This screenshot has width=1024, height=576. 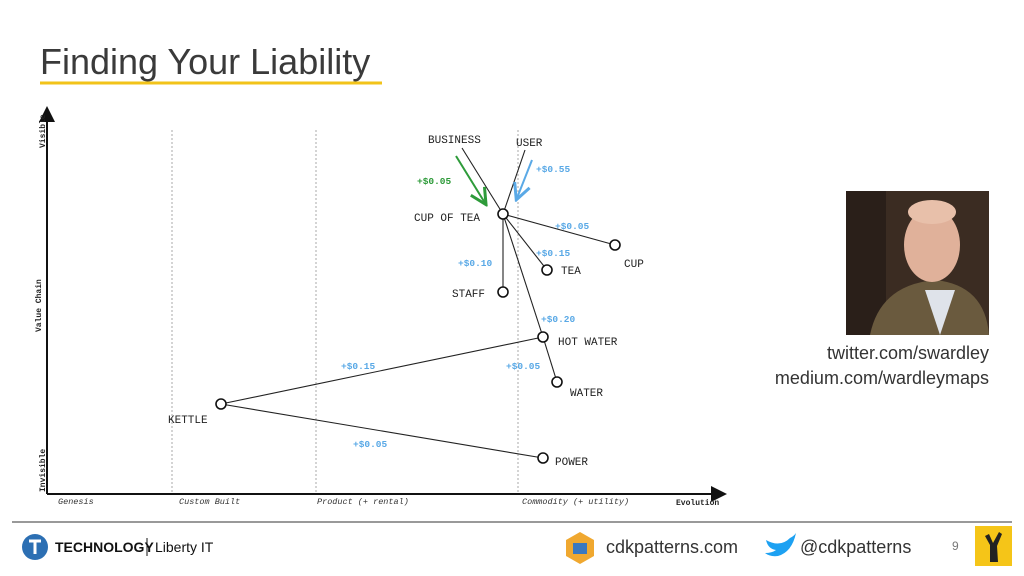 I want to click on node-label: POWER, so click(x=571, y=463).